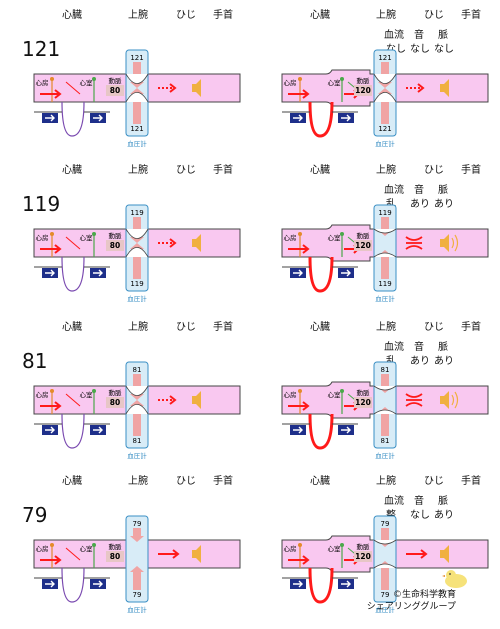 This screenshot has height=629, width=500. Describe the element at coordinates (35, 361) in the screenshot. I see `cuff-pressure-value: 81` at that location.